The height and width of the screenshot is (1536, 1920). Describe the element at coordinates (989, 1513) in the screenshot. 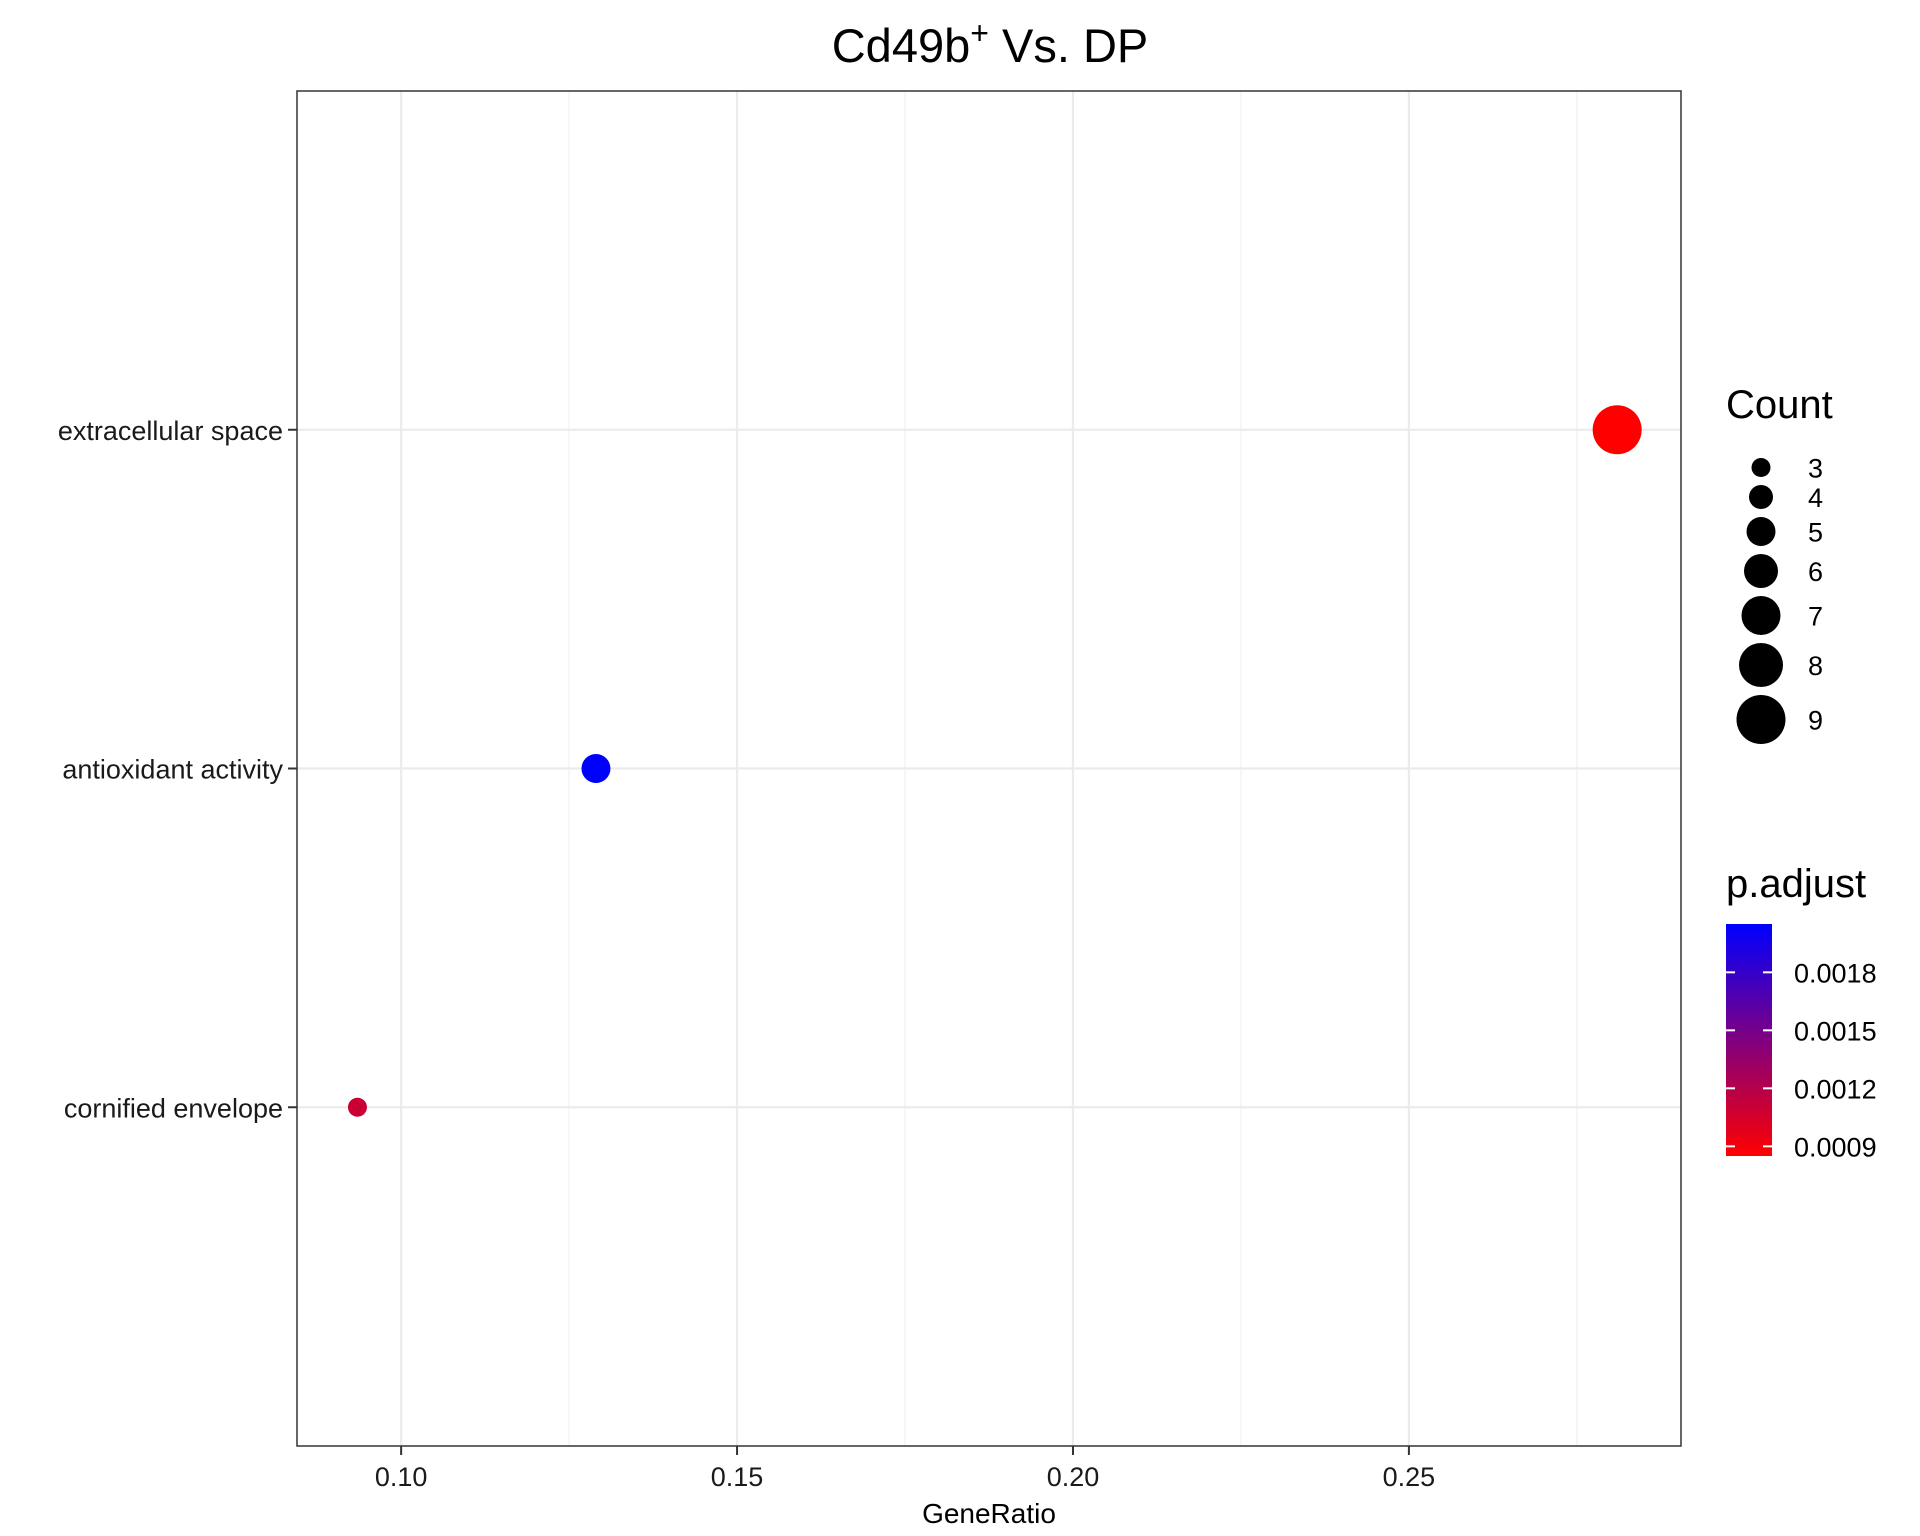

I see `x-axis-title: GeneRatio` at that location.